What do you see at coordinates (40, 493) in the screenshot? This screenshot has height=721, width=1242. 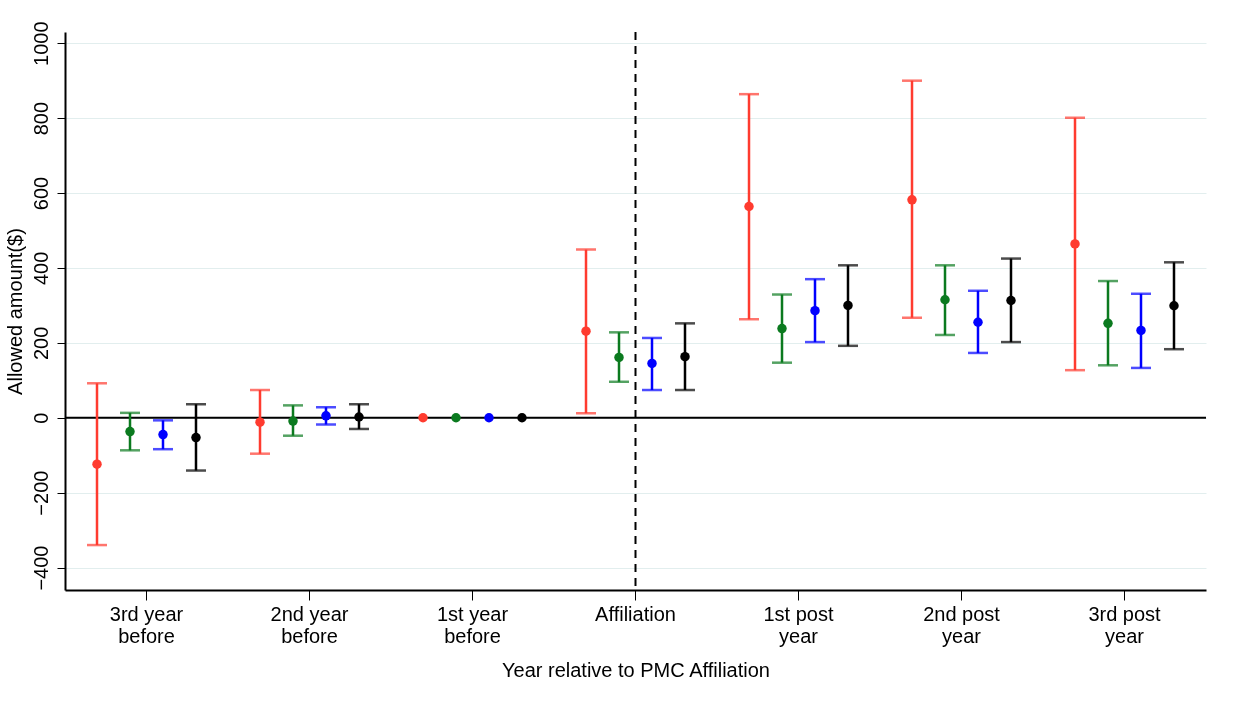 I see `y-tick-label: −200` at bounding box center [40, 493].